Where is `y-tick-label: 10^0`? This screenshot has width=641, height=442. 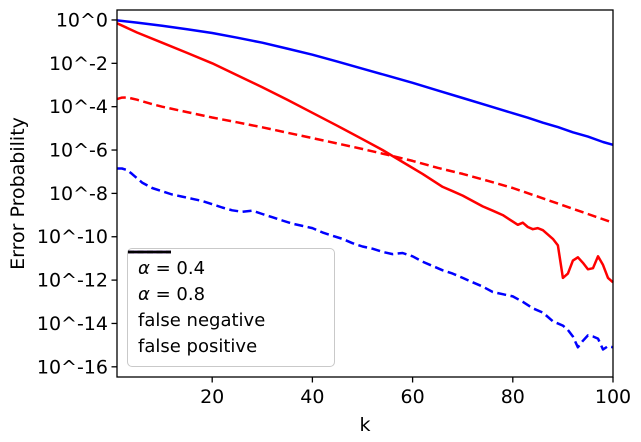 y-tick-label: 10^0 is located at coordinates (82, 20).